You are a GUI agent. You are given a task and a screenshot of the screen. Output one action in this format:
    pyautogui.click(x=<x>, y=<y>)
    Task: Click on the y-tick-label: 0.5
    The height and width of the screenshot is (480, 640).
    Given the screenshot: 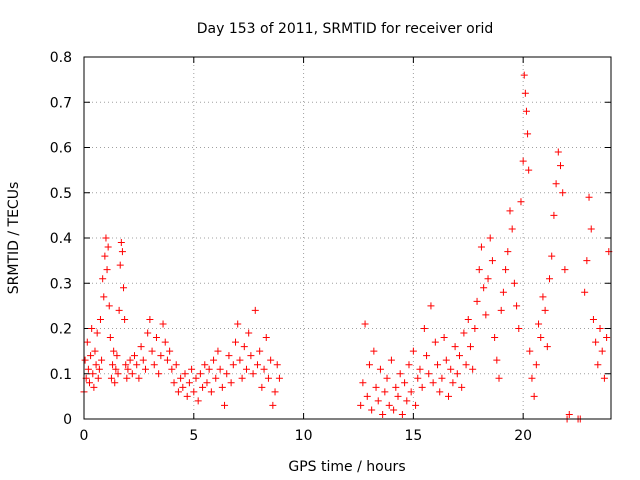 What is the action you would take?
    pyautogui.click(x=61, y=194)
    